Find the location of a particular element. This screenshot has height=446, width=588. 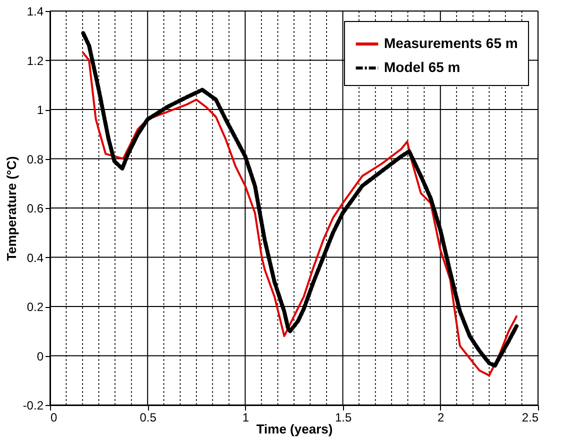

y-tick-label: 1 is located at coordinates (40, 110).